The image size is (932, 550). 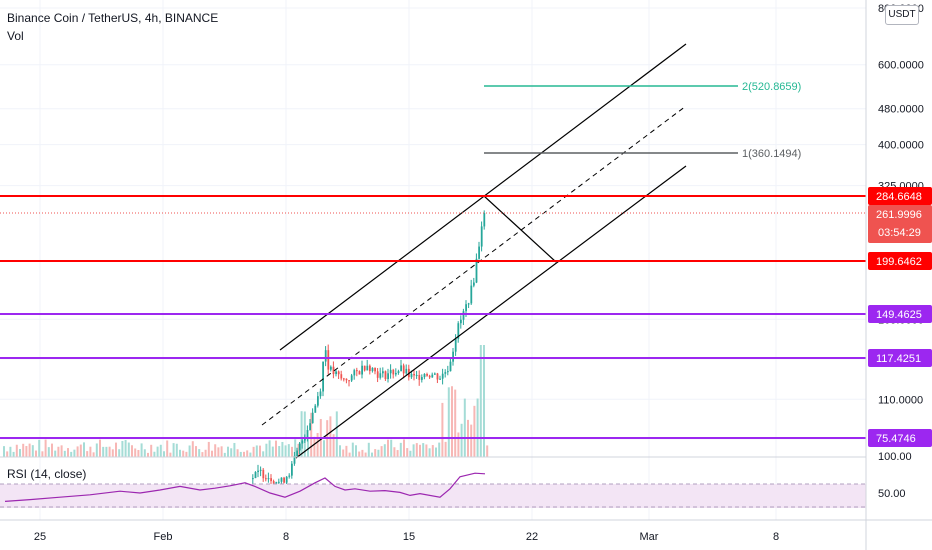 I want to click on countdown-label: 03:54:29, so click(x=899, y=233).